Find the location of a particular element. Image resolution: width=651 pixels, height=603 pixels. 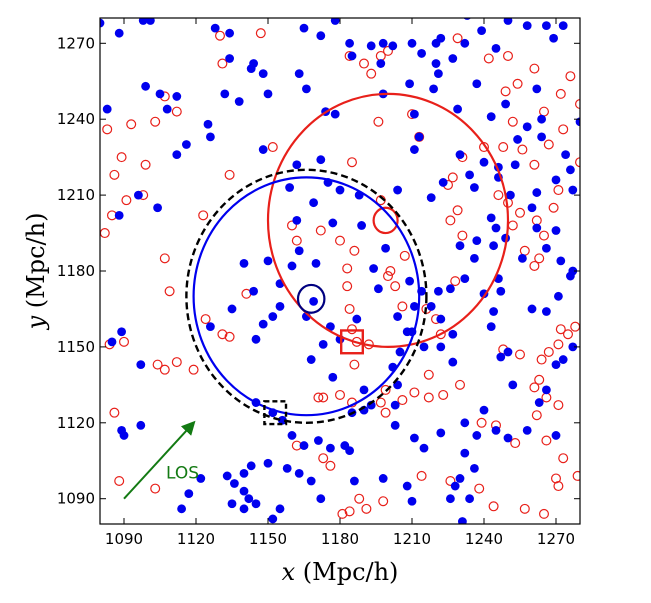

y-tick-label: 1210 is located at coordinates (76, 195).